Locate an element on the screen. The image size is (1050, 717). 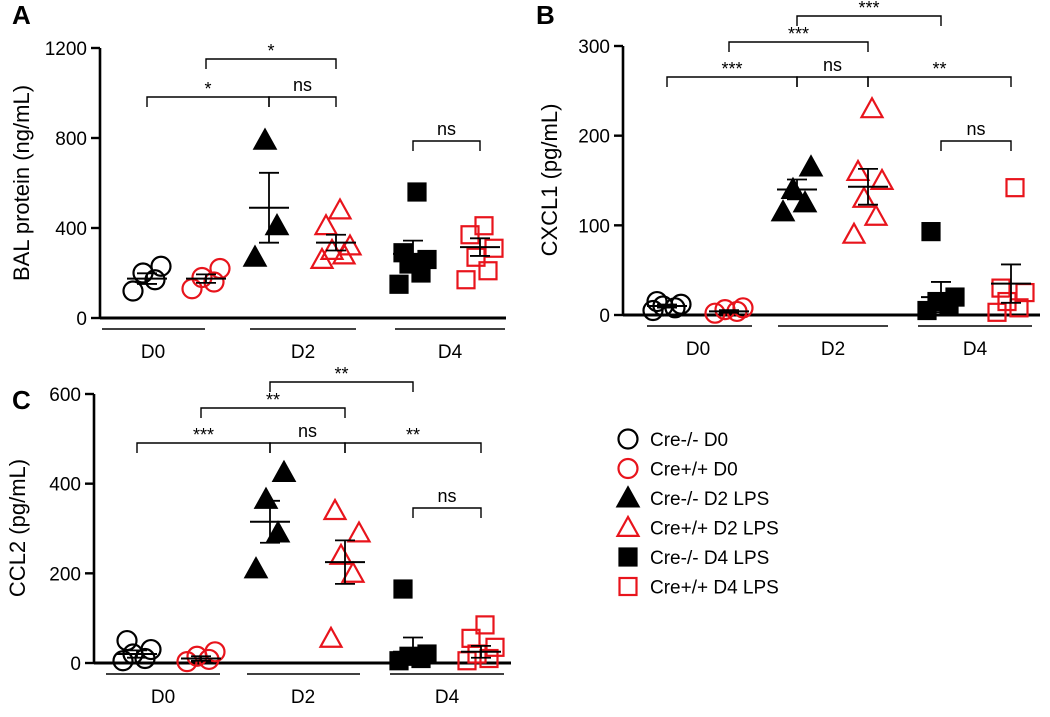
legend-item-cre-d4-lps: Cre+/+ D4 LPS is located at coordinates (698, 587).